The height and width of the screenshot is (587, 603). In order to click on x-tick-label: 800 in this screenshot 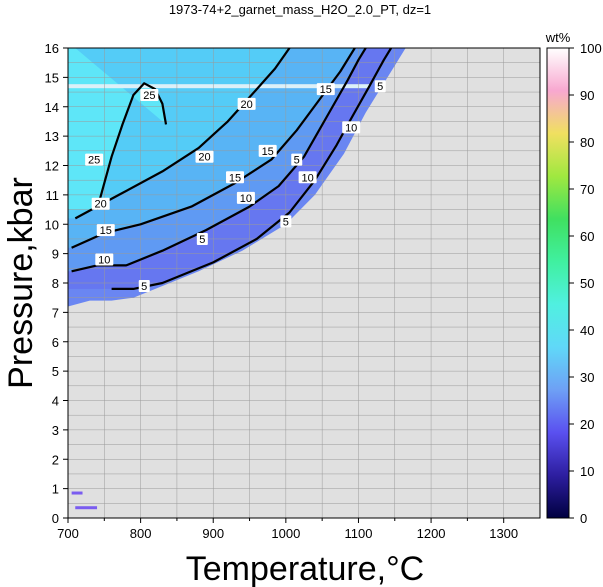, I will do `click(141, 533)`.